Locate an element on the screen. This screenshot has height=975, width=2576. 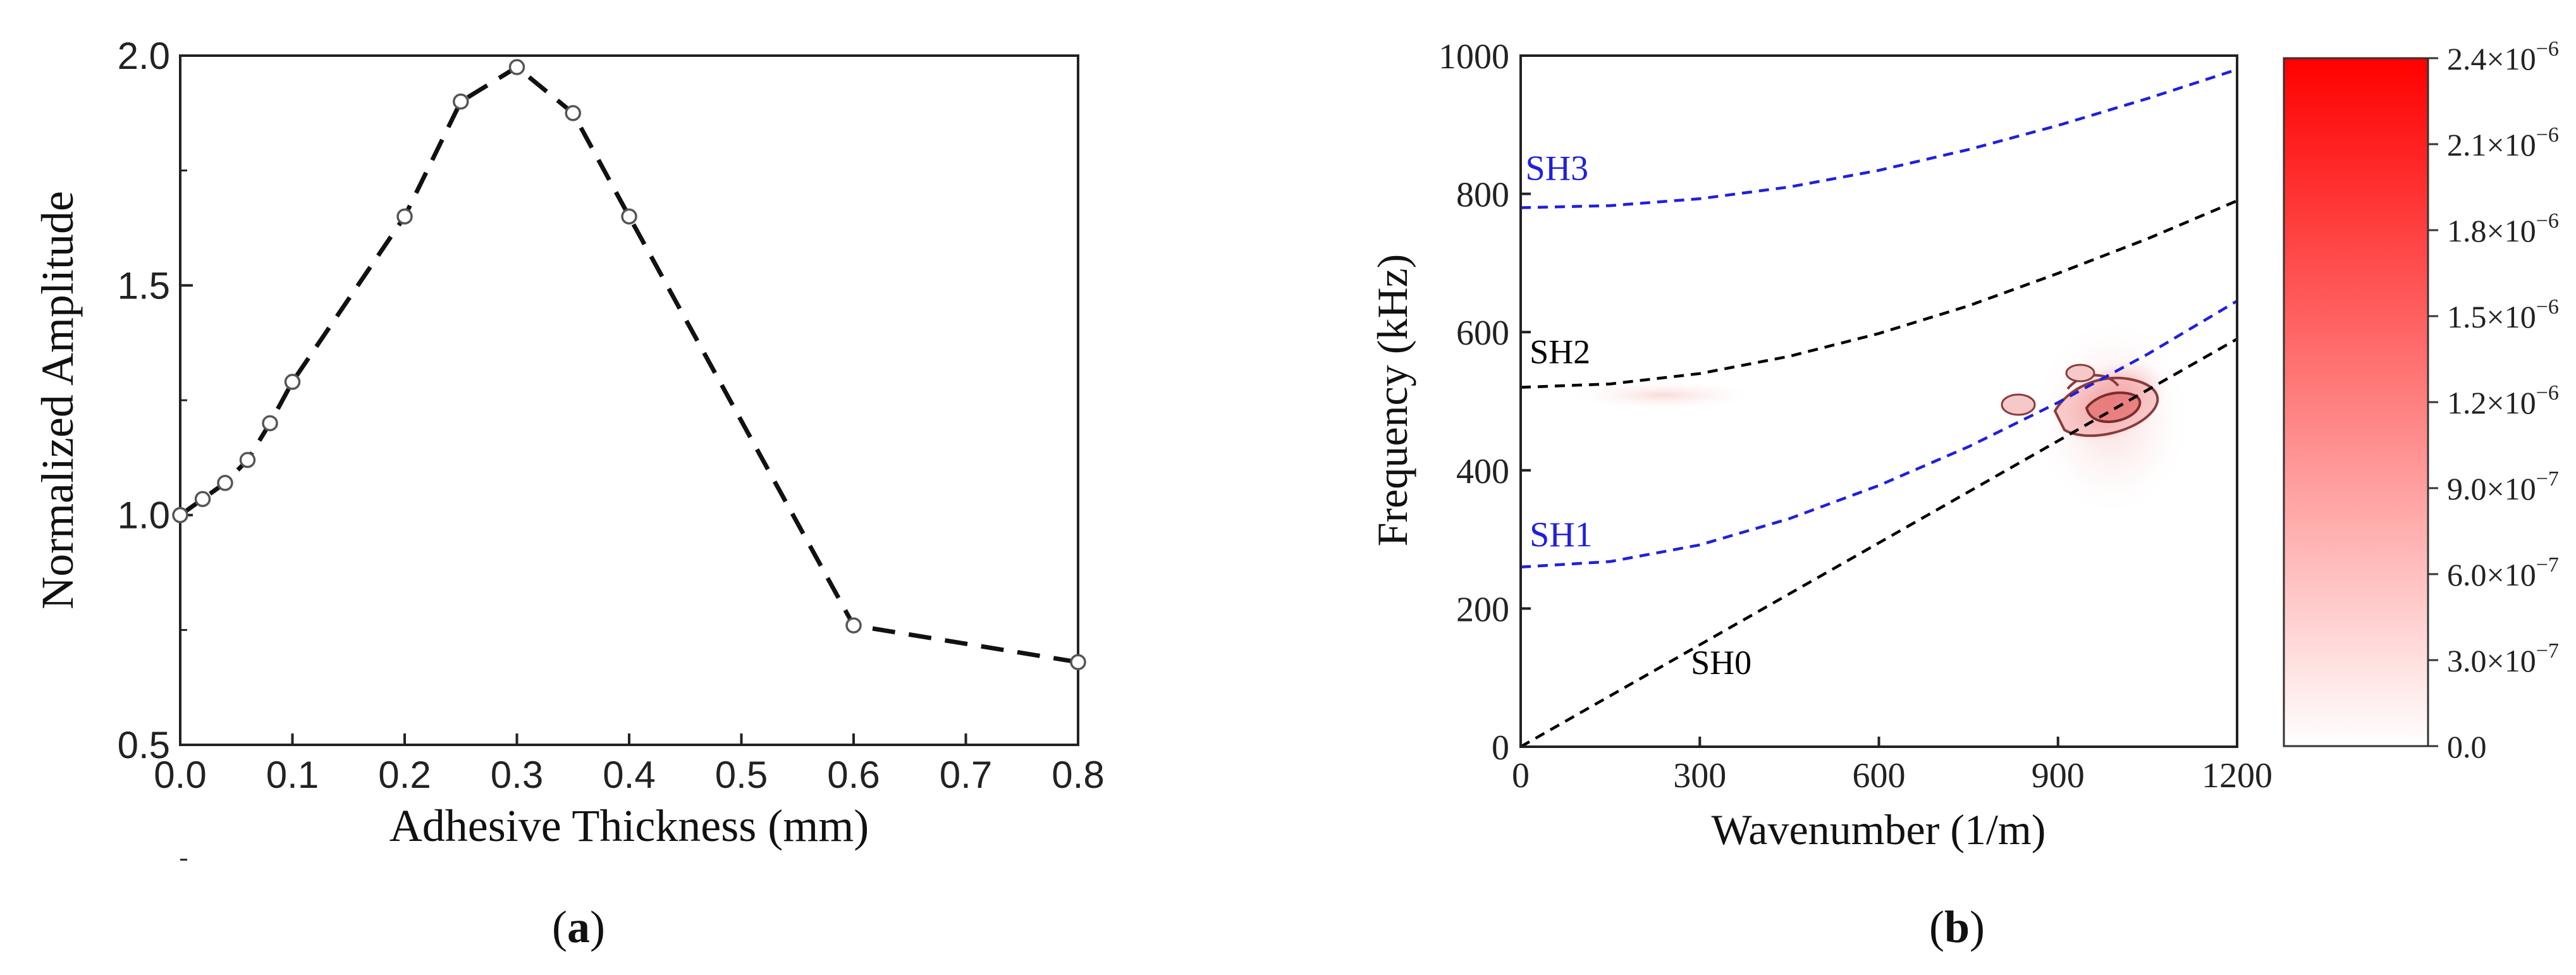
colorbar-tick-mantissa: 0.0 is located at coordinates (2467, 746).